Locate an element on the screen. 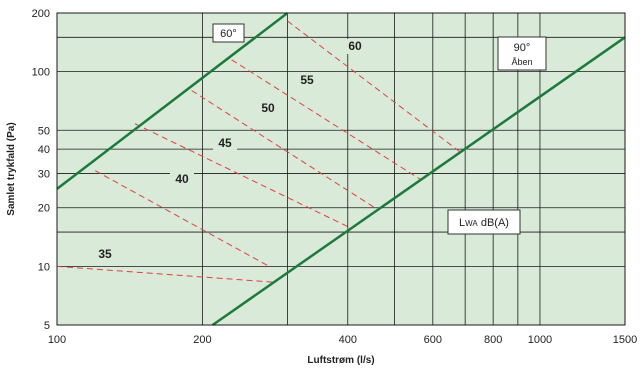 The height and width of the screenshot is (372, 641). x-tick-label: 1000 is located at coordinates (540, 340).